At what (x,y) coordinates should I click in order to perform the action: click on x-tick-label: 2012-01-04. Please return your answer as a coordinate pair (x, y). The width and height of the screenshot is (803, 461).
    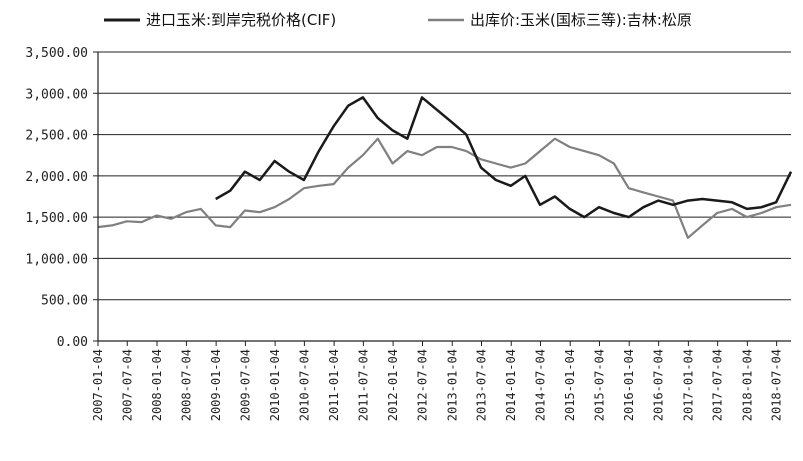
    Looking at the image, I should click on (393, 385).